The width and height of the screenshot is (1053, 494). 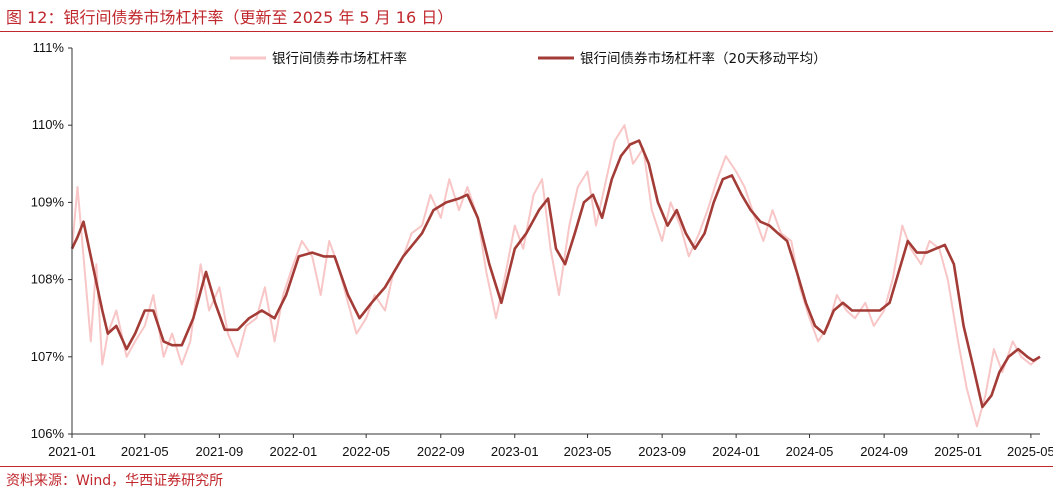 What do you see at coordinates (294, 451) in the screenshot?
I see `x-tick-label: 2022-01` at bounding box center [294, 451].